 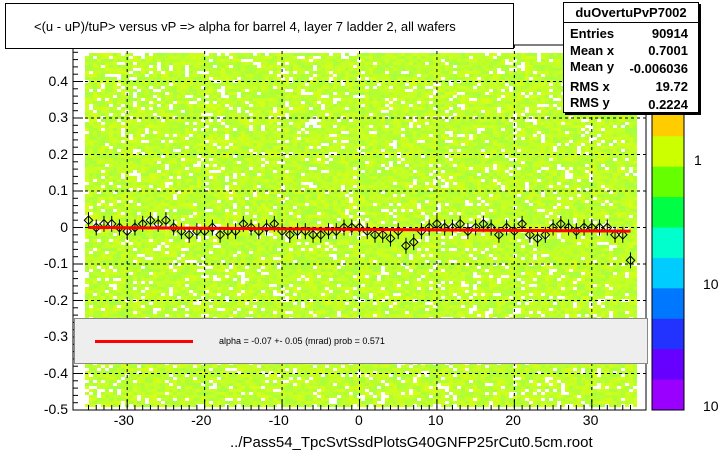 What do you see at coordinates (670, 33) in the screenshot?
I see `stat-value-entries: 90914` at bounding box center [670, 33].